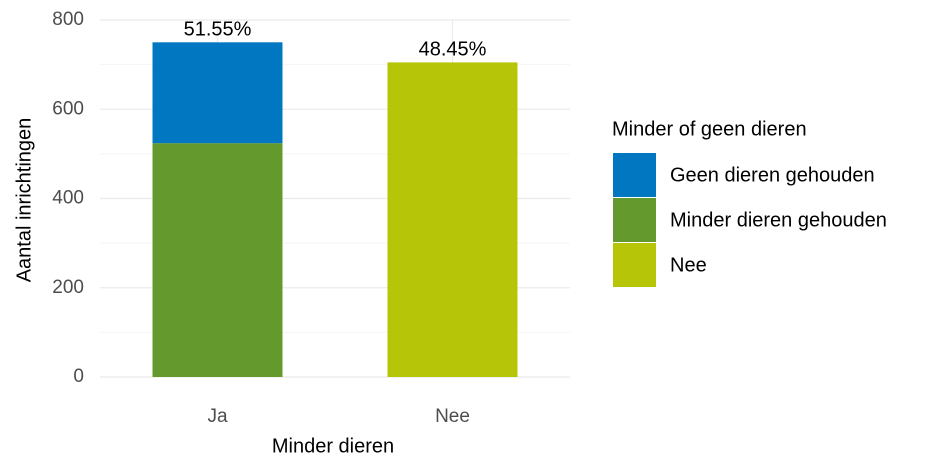  What do you see at coordinates (68, 19) in the screenshot?
I see `y-tick-label: 800` at bounding box center [68, 19].